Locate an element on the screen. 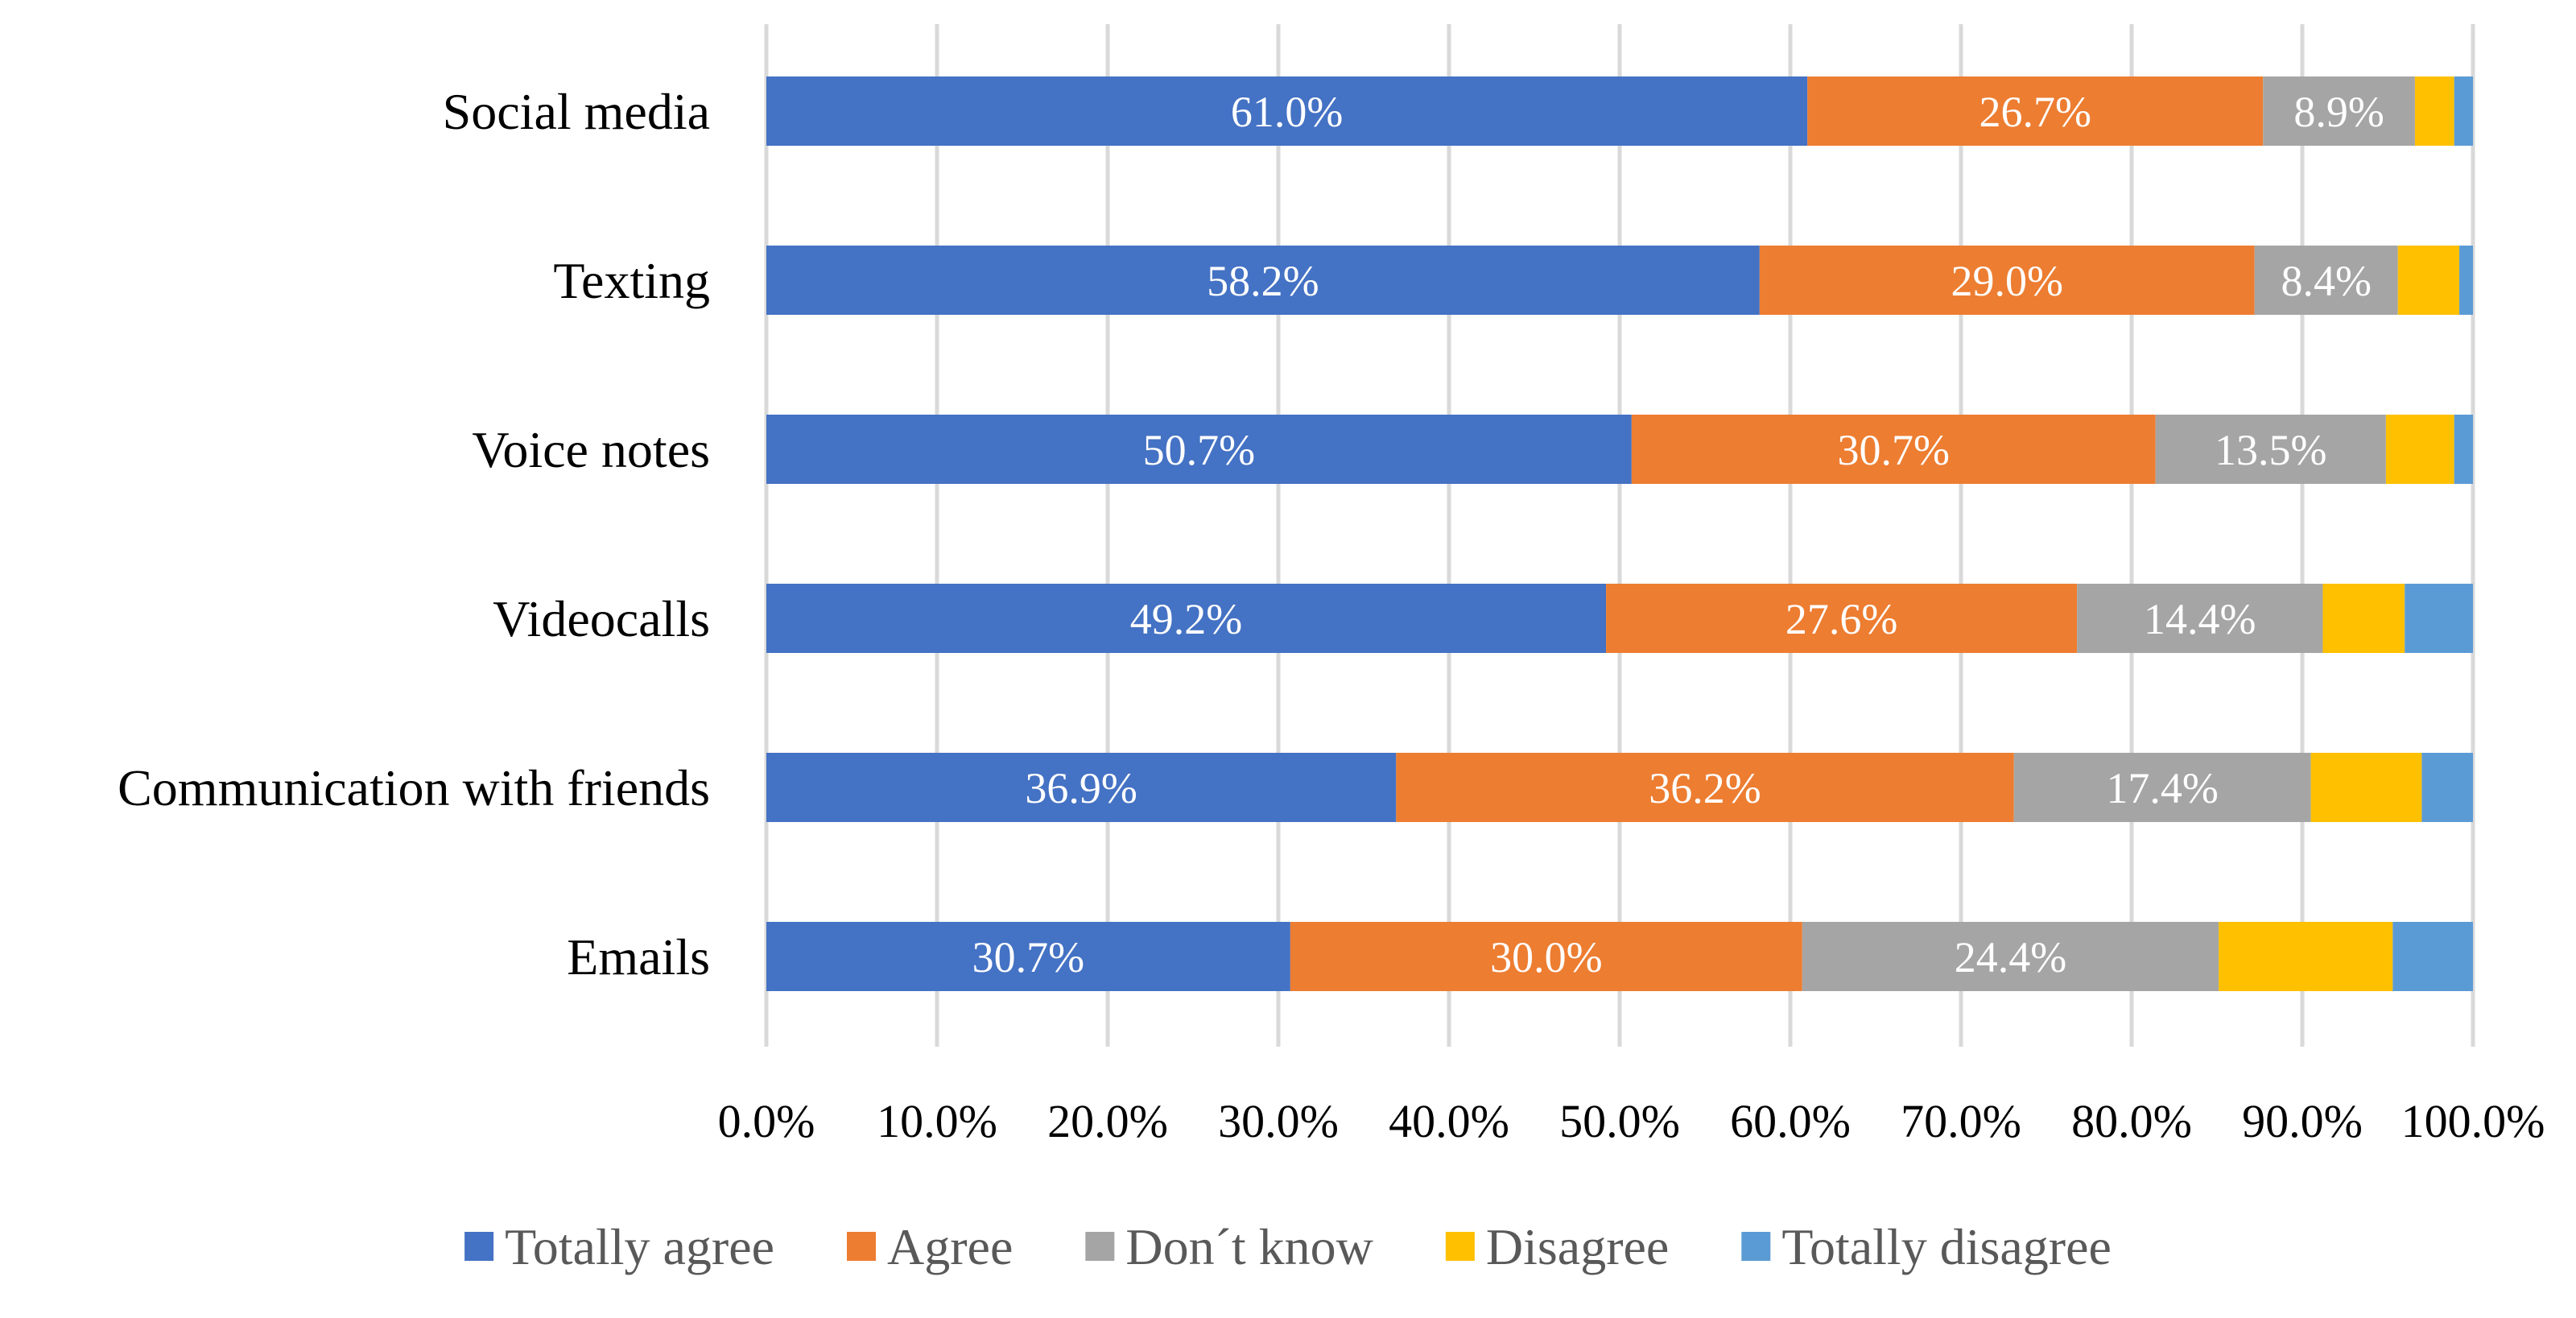  data-label-0-1: 26.7% is located at coordinates (2035, 112).